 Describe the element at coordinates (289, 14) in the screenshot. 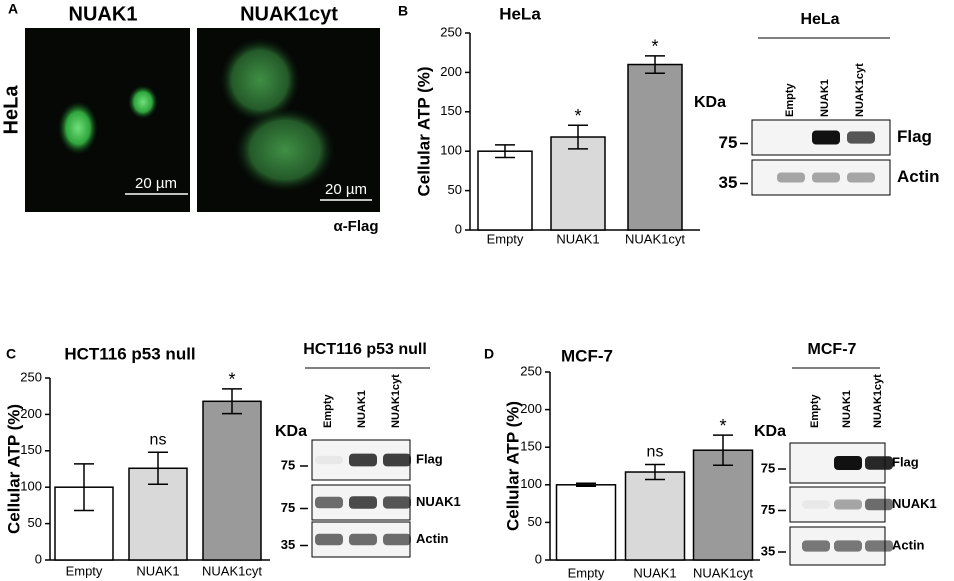

I see `column-label: NUAK1cyt` at that location.